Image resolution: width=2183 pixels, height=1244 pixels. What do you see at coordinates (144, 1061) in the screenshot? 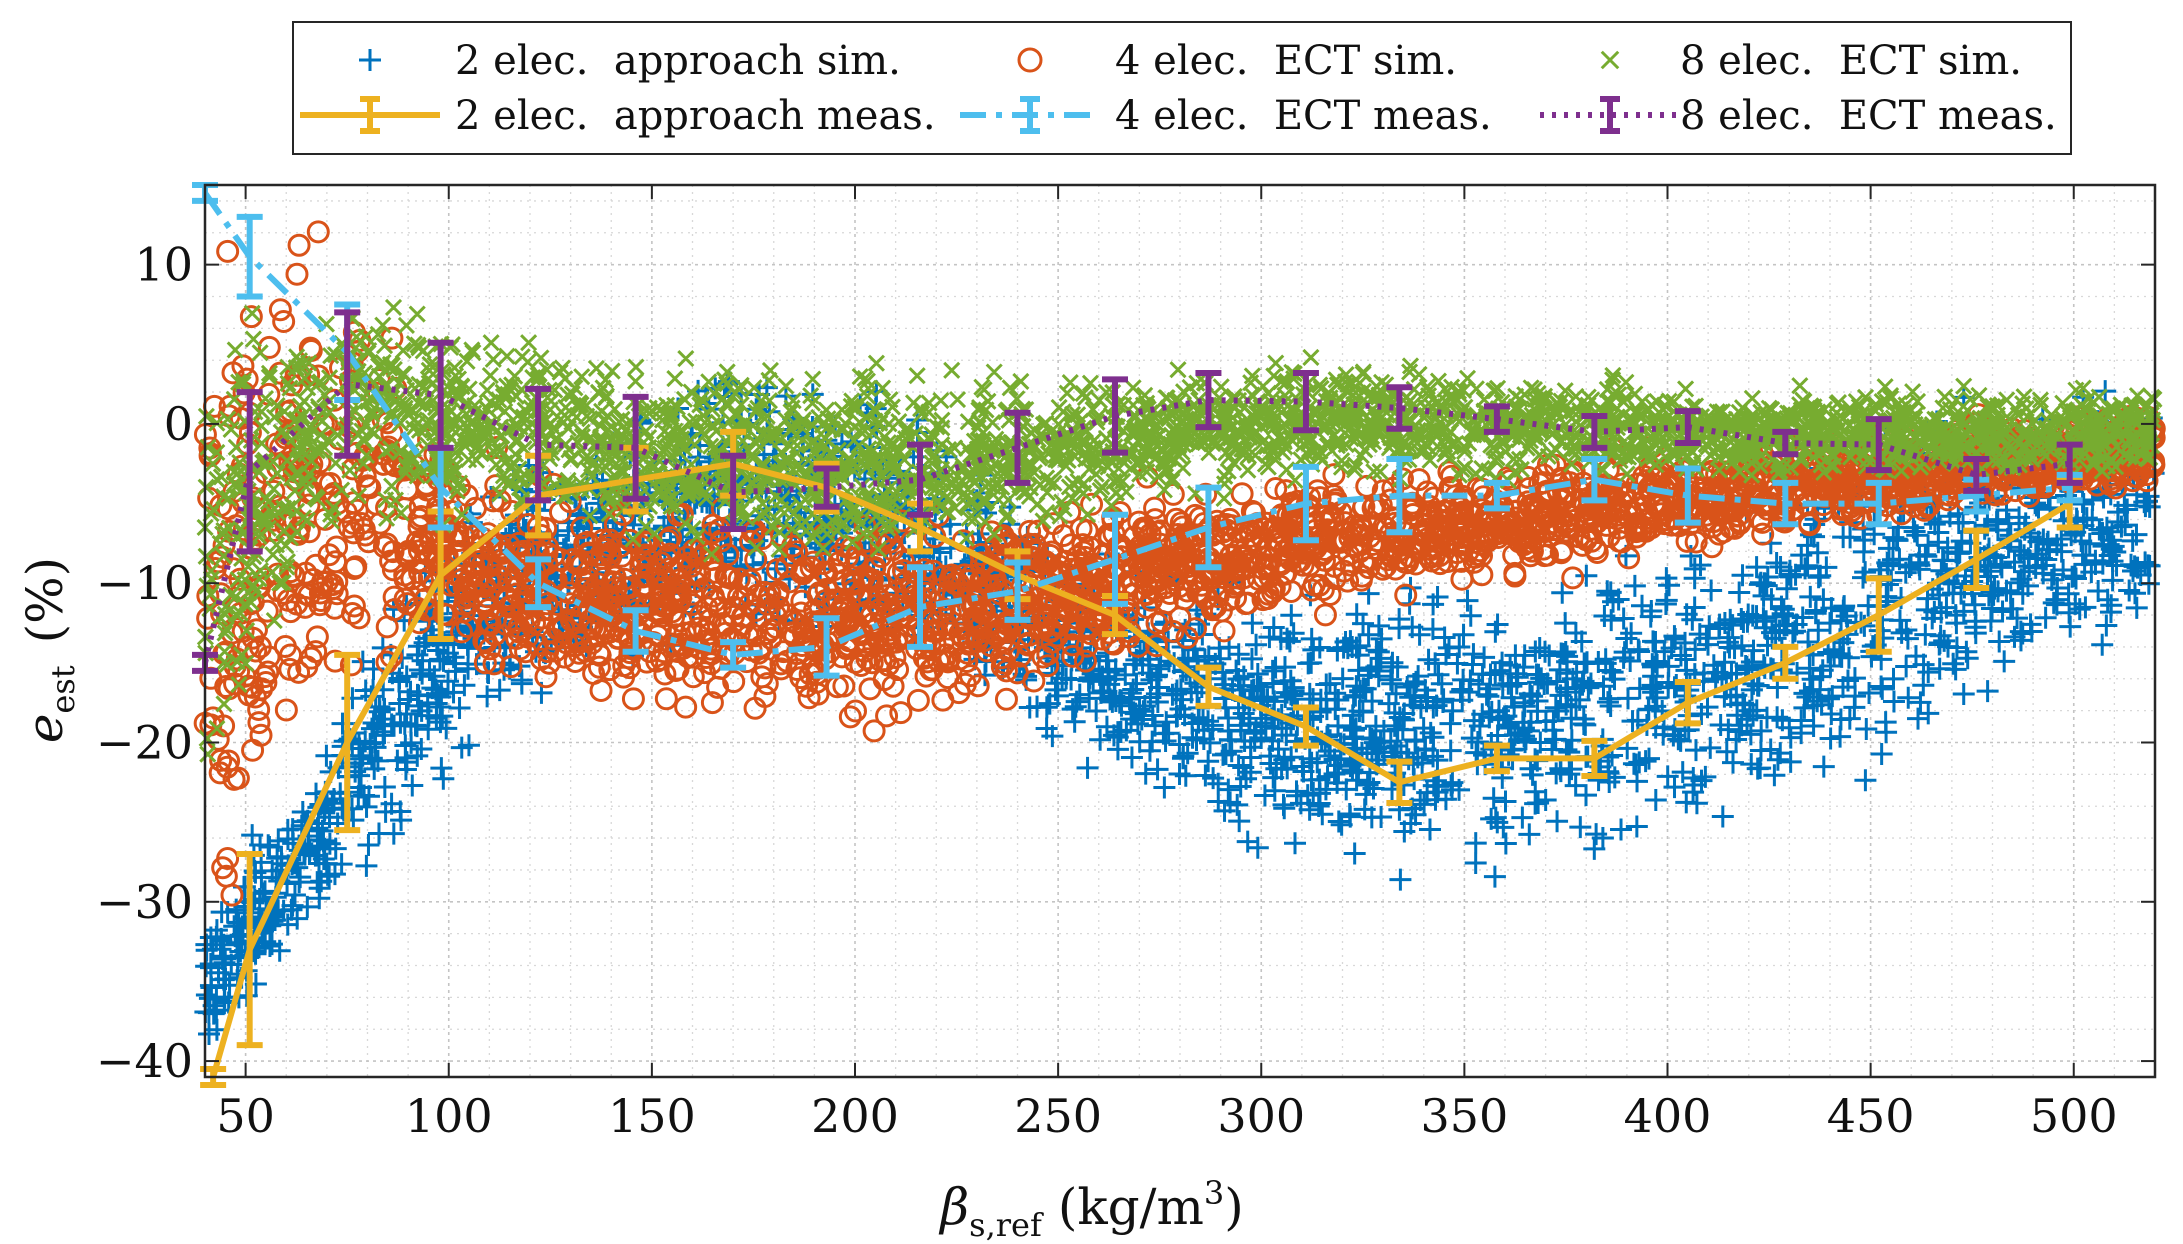
I see `y-tick-label: −40` at bounding box center [144, 1061].